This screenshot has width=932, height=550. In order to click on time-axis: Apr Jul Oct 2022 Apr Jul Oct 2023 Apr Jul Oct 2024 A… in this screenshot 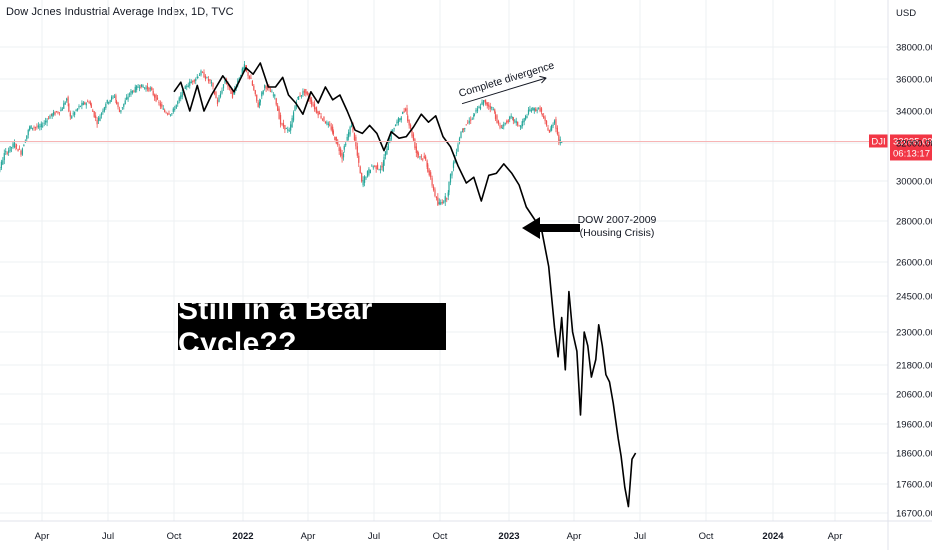, I will do `click(466, 531)`.